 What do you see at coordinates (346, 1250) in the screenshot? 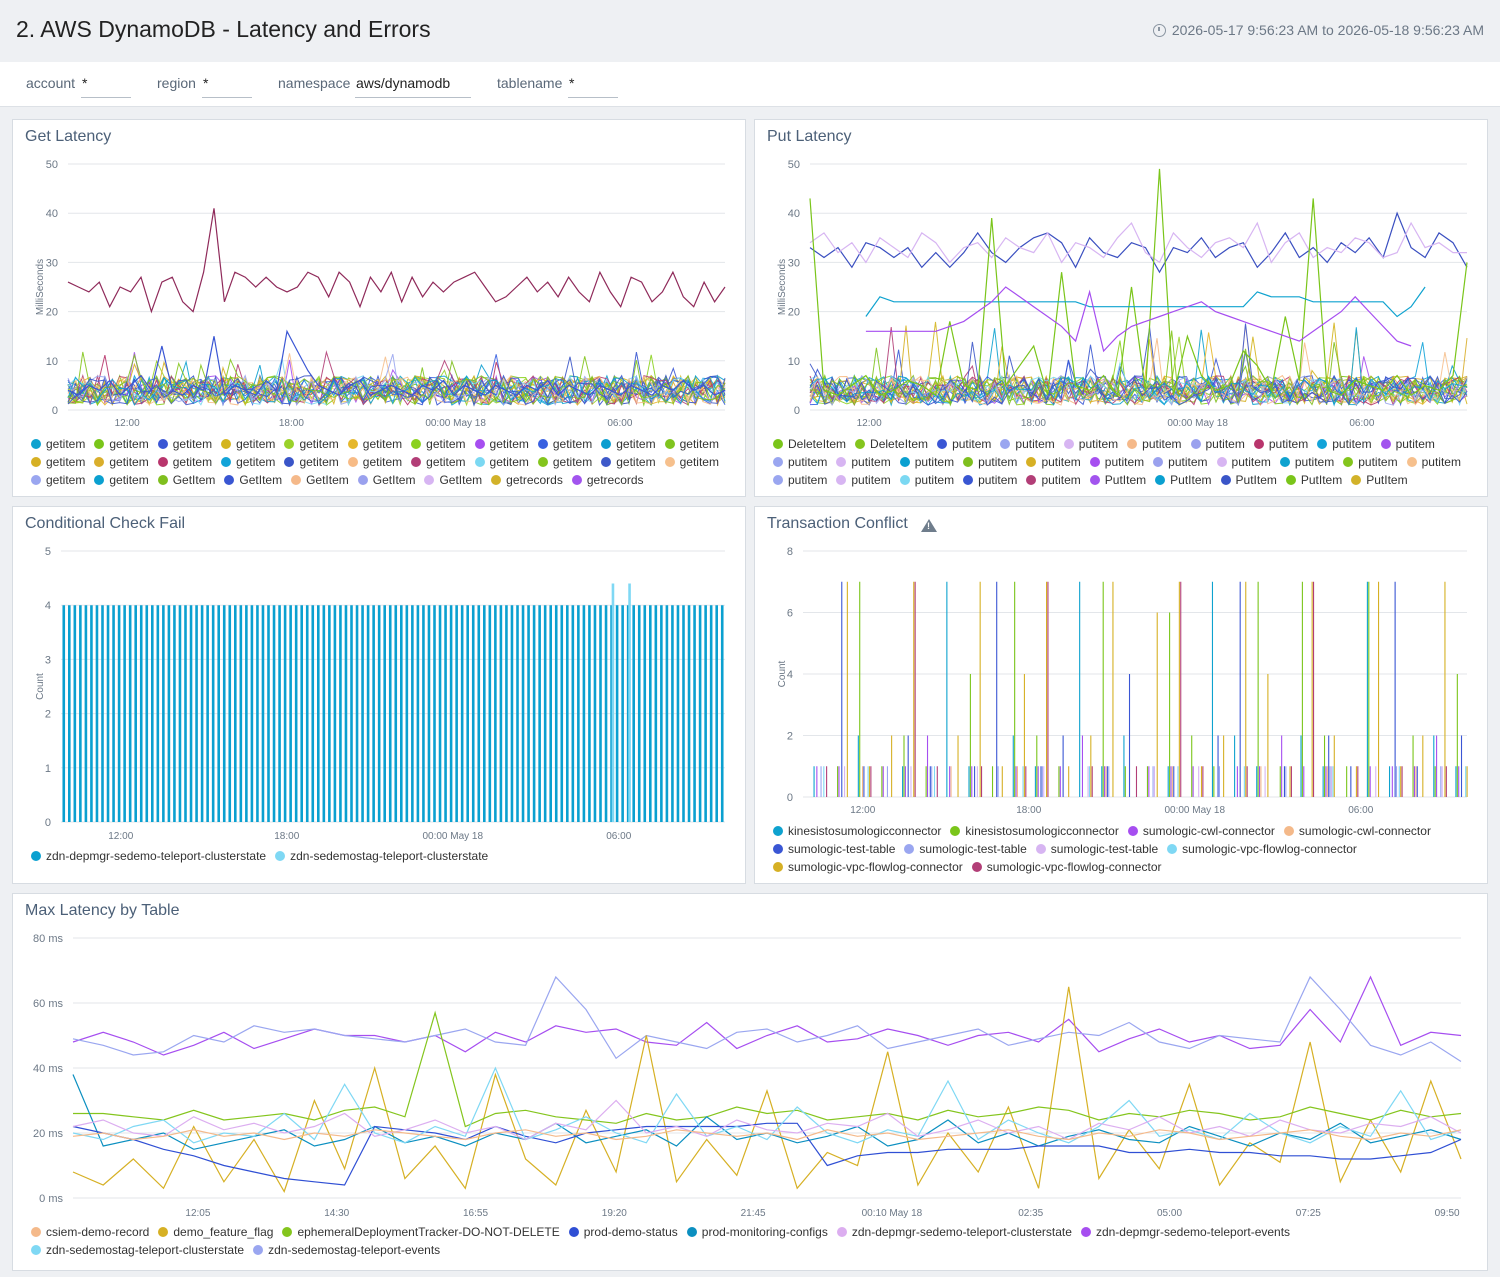
I see `legend-item: zdn-sedemostag-teleport-events` at bounding box center [346, 1250].